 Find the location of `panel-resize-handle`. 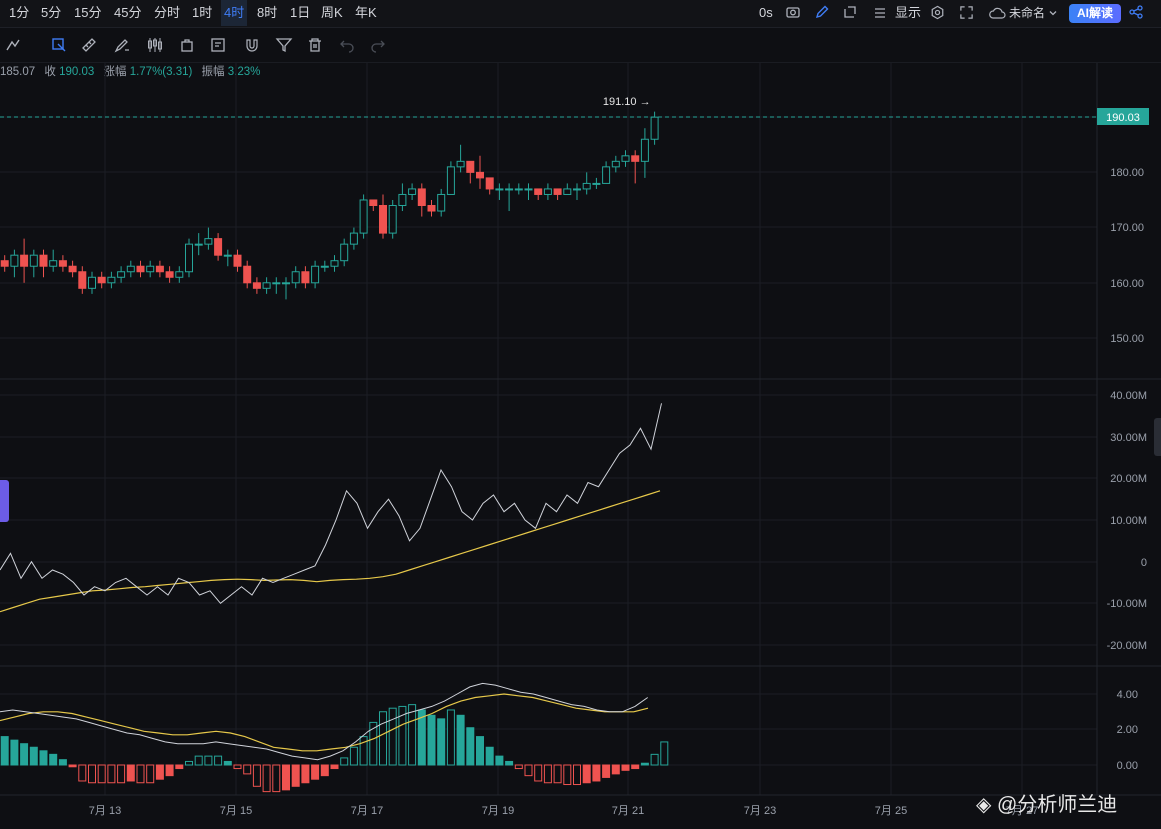

panel-resize-handle is located at coordinates (1157, 437).